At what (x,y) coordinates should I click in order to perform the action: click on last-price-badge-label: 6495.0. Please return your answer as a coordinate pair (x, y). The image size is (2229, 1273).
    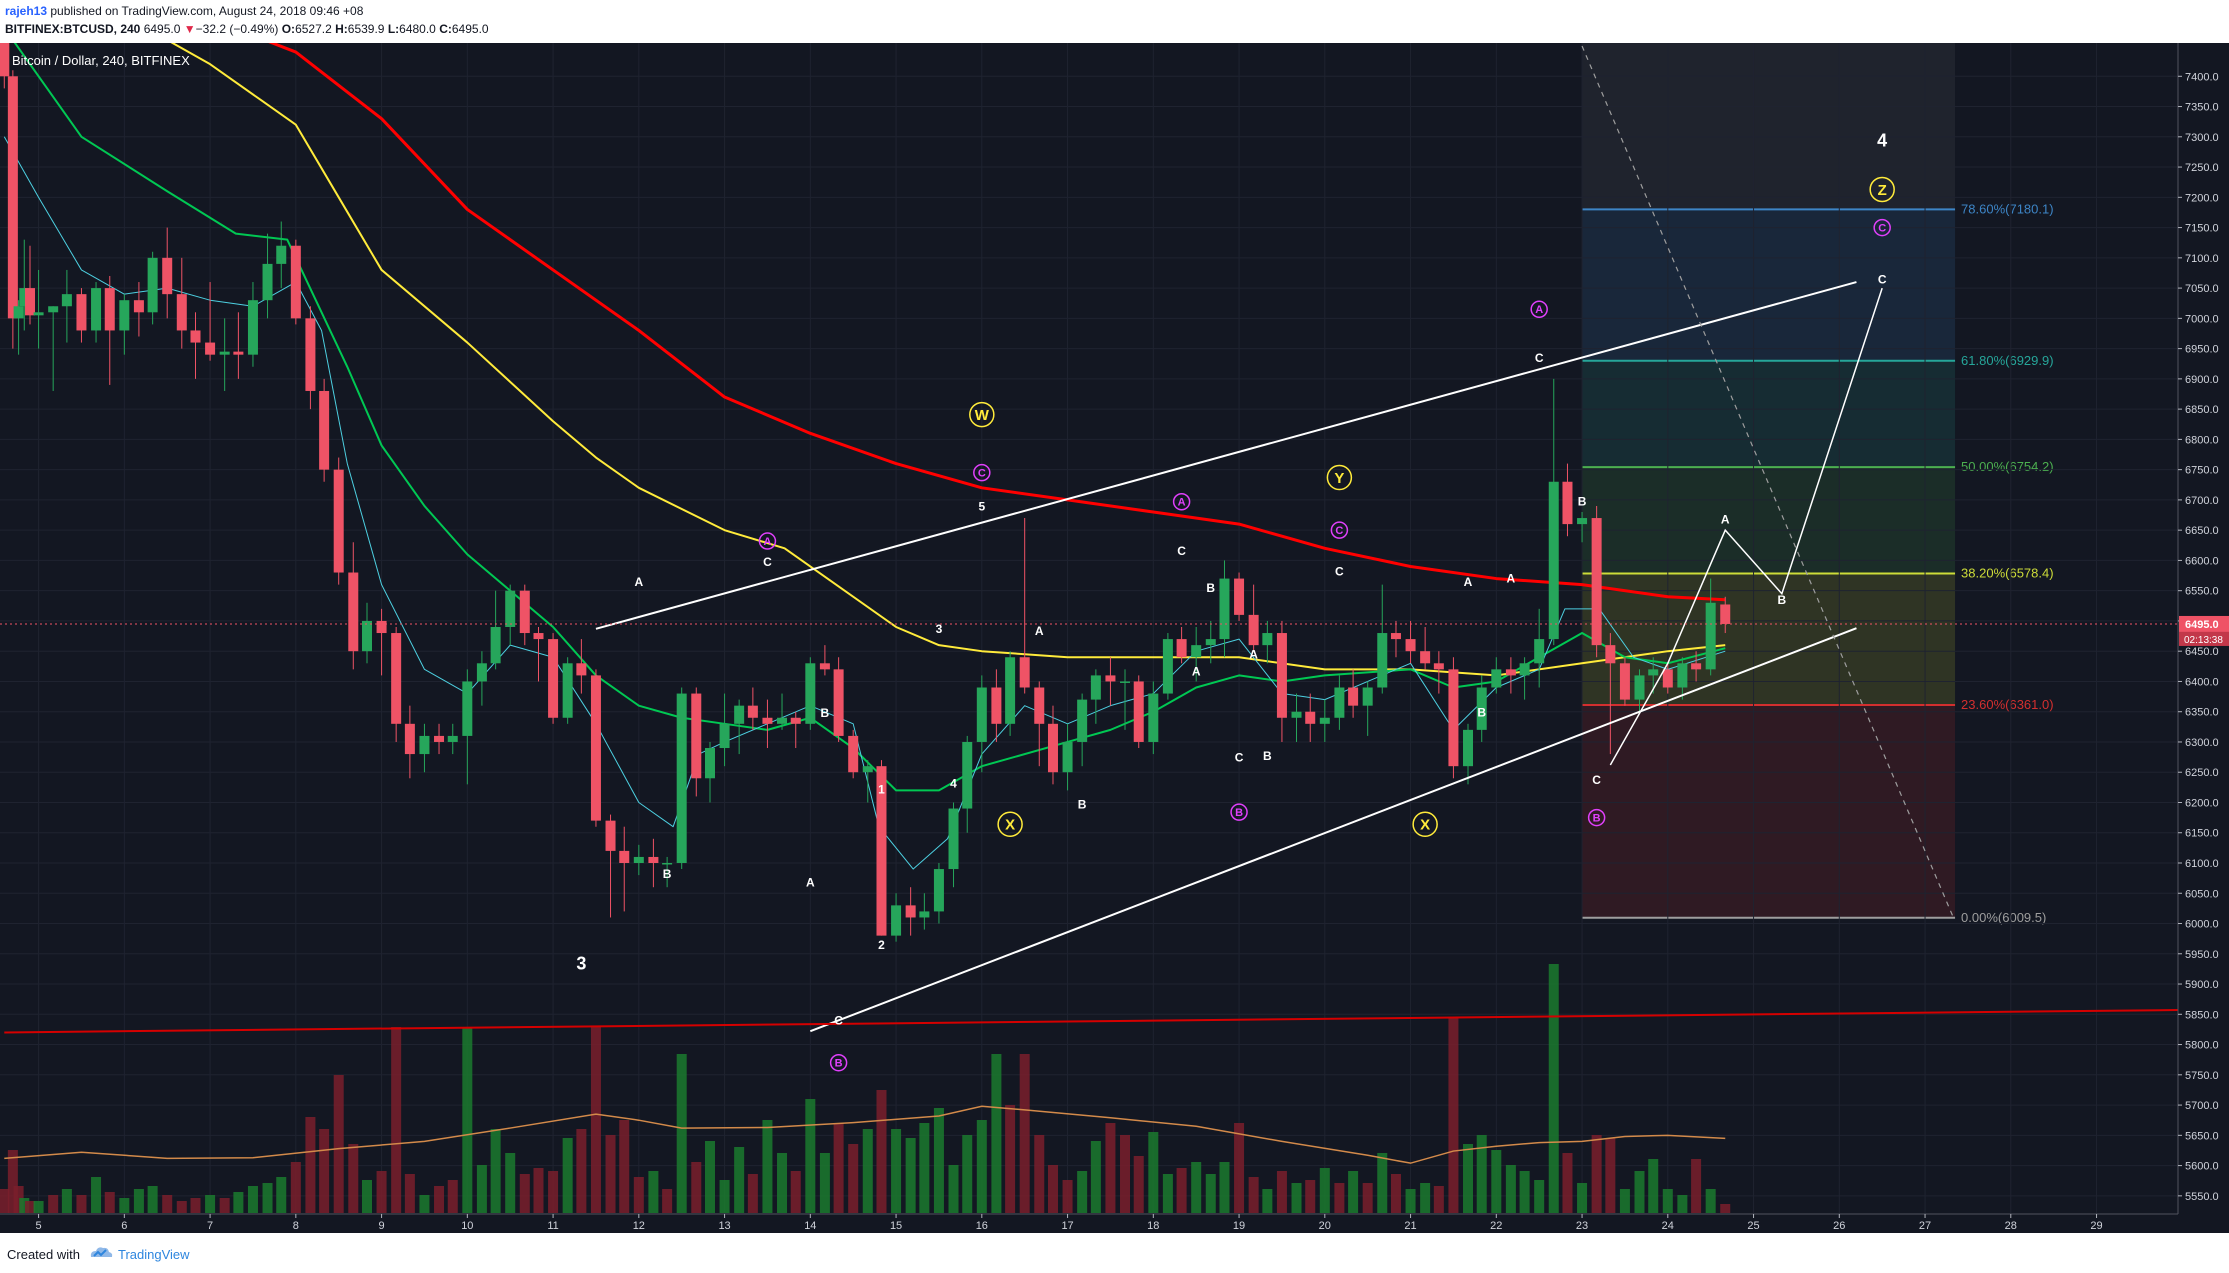
    Looking at the image, I should click on (2202, 625).